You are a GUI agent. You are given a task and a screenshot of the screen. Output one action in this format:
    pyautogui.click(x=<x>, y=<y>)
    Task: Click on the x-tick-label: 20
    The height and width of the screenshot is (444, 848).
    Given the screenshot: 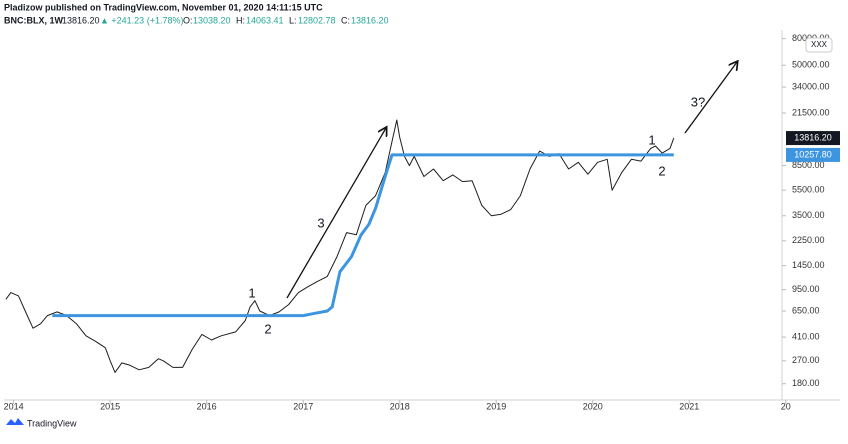 What is the action you would take?
    pyautogui.click(x=786, y=406)
    